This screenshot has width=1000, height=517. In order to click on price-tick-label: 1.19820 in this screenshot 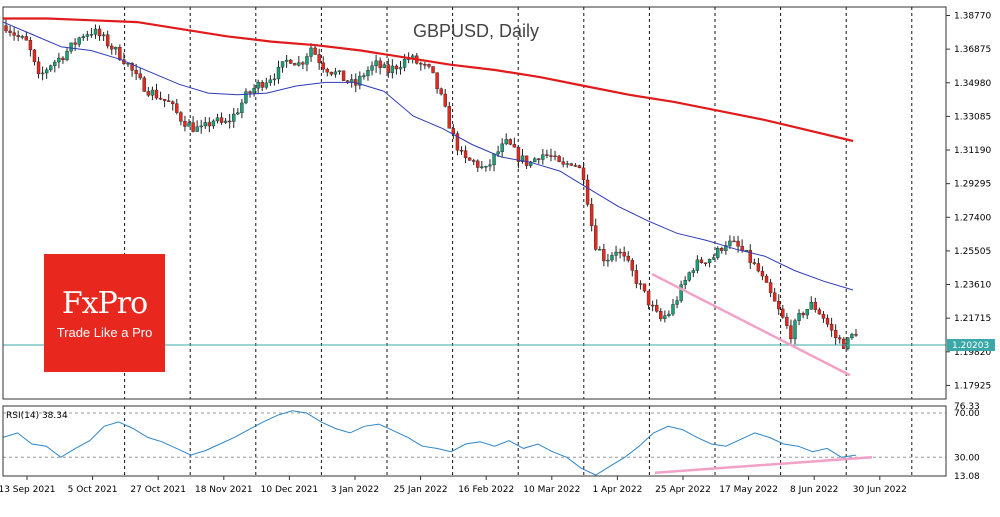, I will do `click(972, 353)`.